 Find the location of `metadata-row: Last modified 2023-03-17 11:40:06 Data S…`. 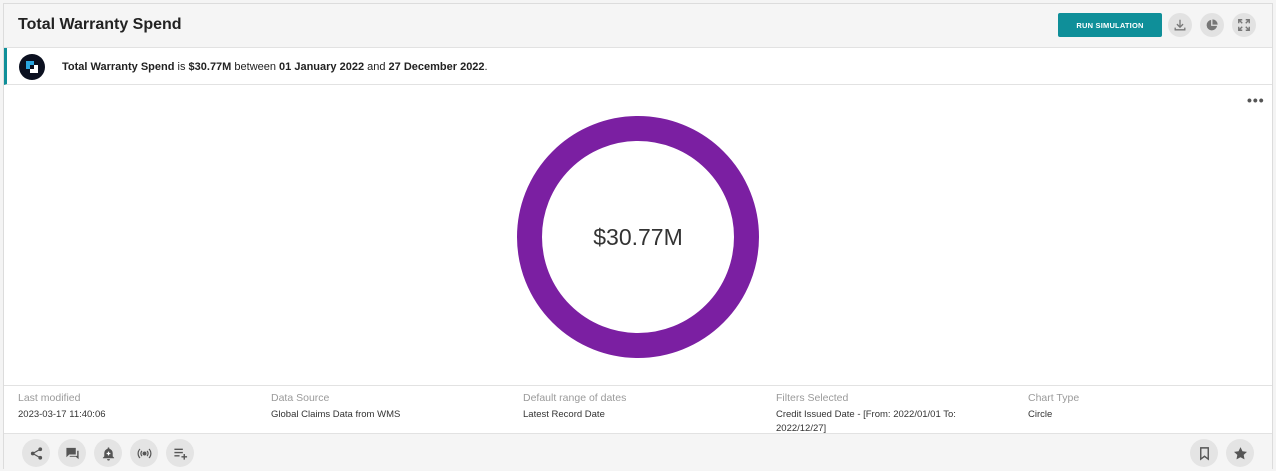

metadata-row: Last modified 2023-03-17 11:40:06 Data S… is located at coordinates (638, 410).